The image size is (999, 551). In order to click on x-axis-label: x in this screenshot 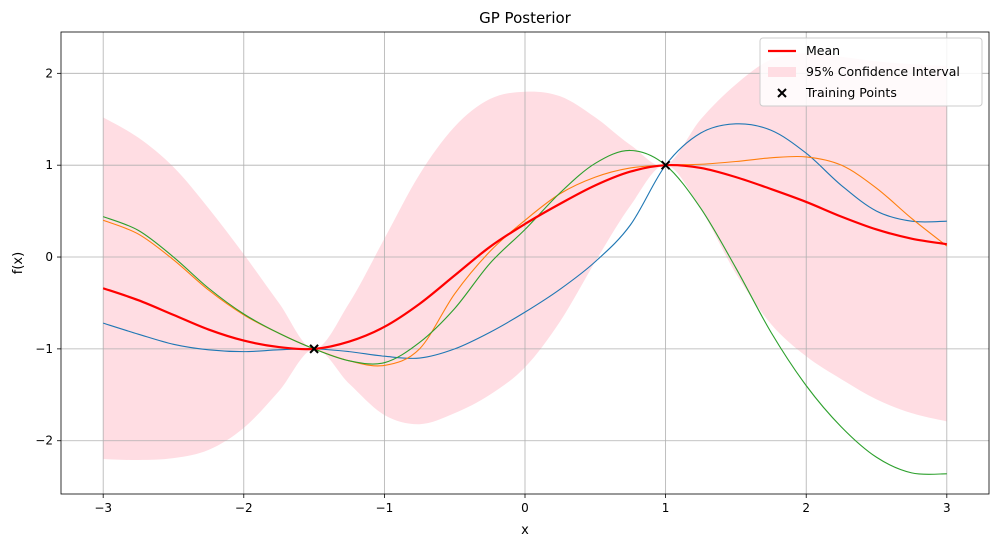, I will do `click(525, 530)`.